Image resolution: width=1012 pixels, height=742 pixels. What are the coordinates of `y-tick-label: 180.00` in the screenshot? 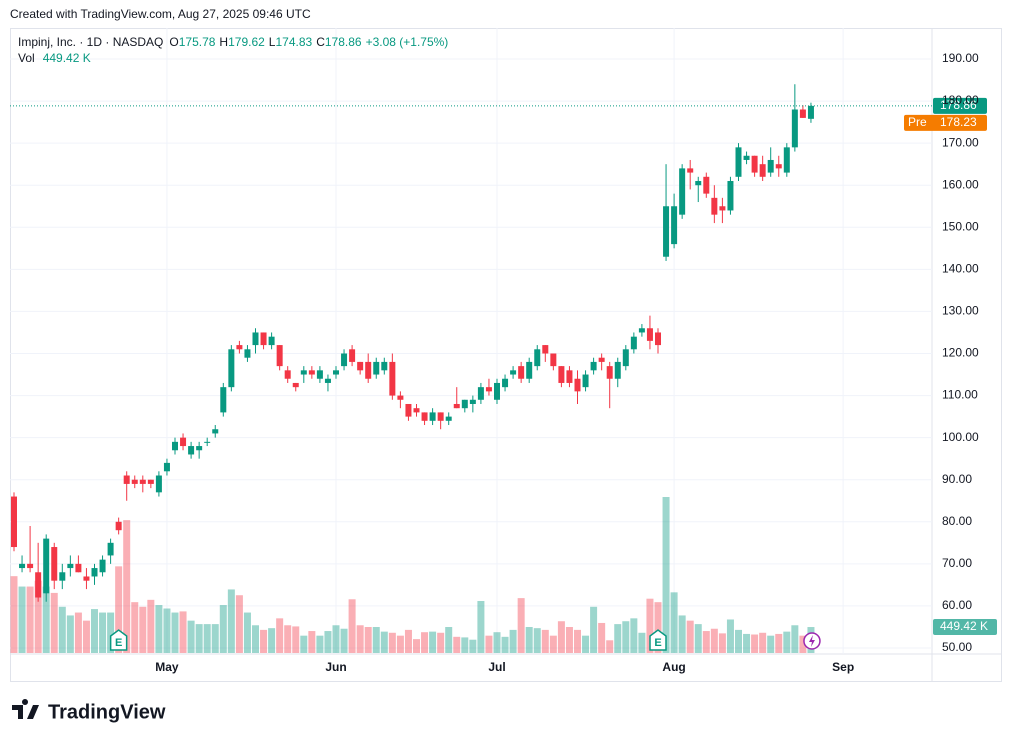 It's located at (960, 100).